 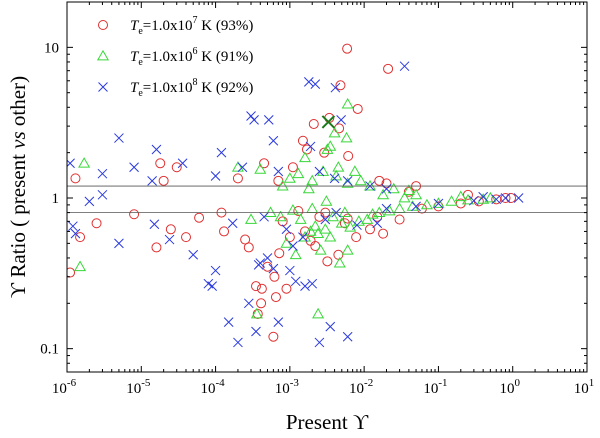 I want to click on y-tick-label: 0.1, so click(x=49, y=350).